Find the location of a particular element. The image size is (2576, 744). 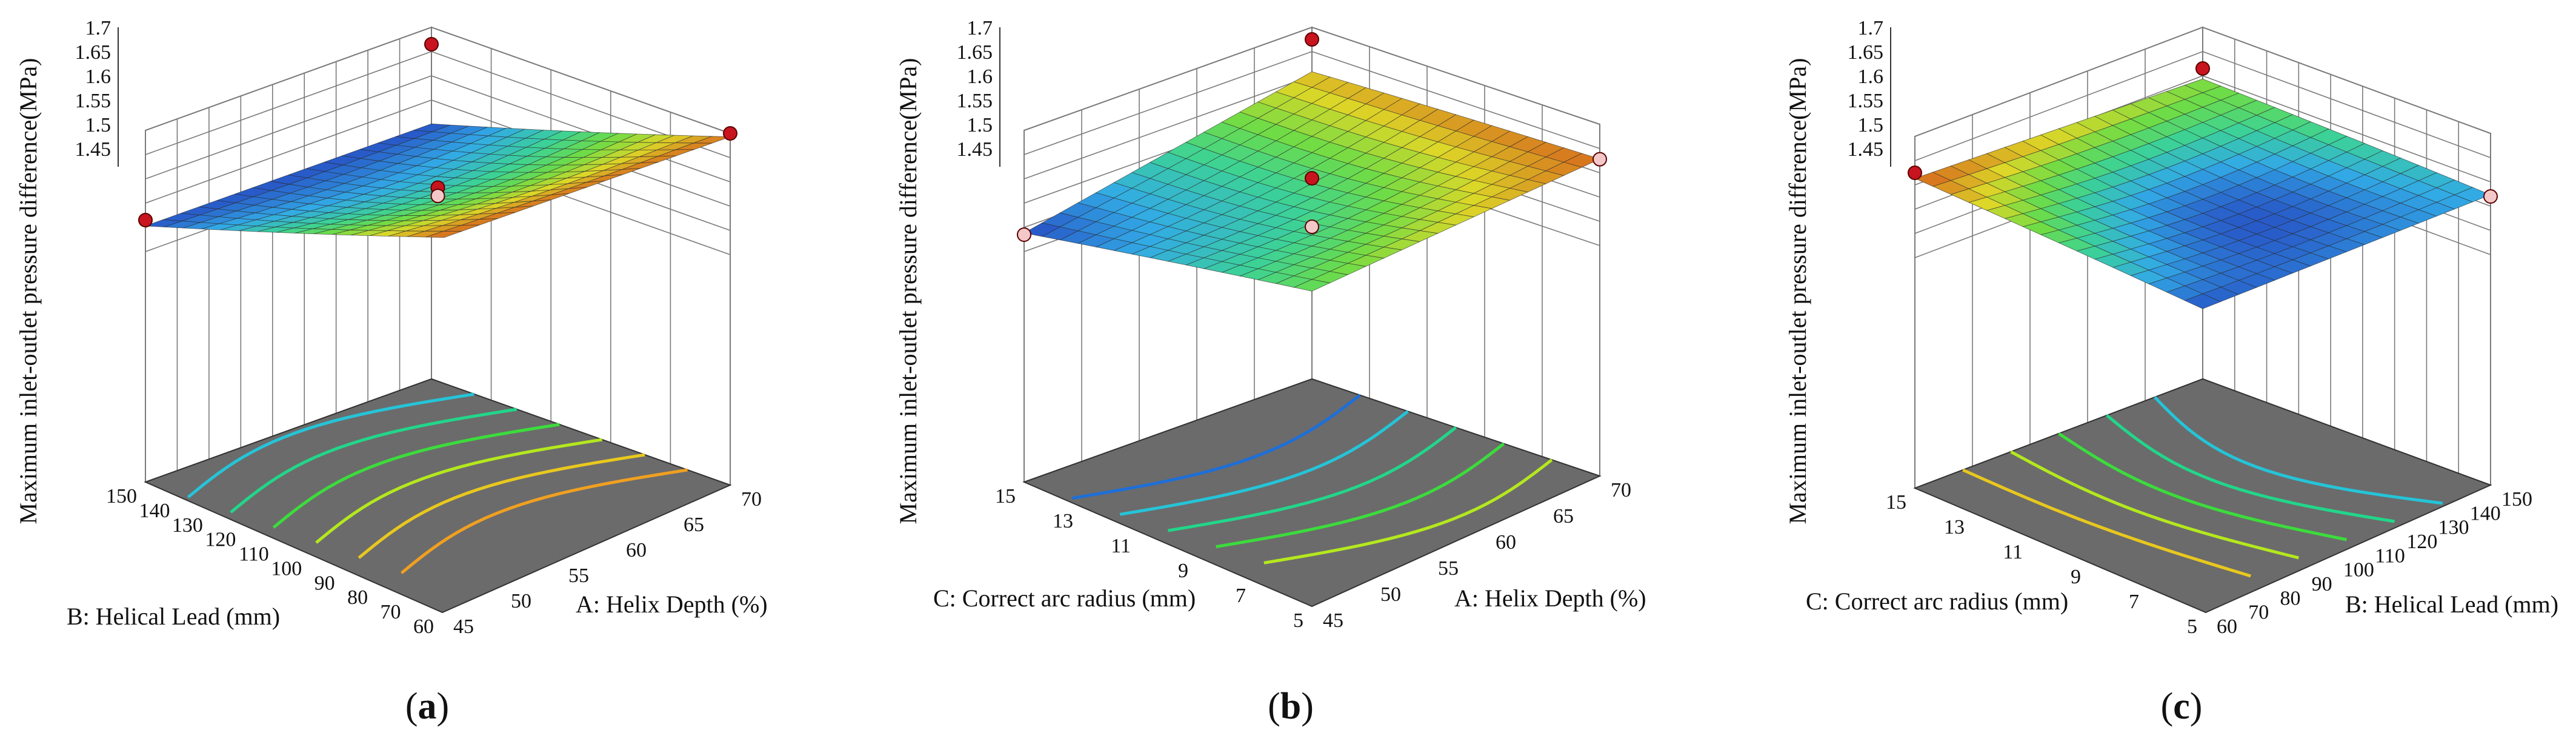

left-axis-tick-label: 60 is located at coordinates (423, 626).